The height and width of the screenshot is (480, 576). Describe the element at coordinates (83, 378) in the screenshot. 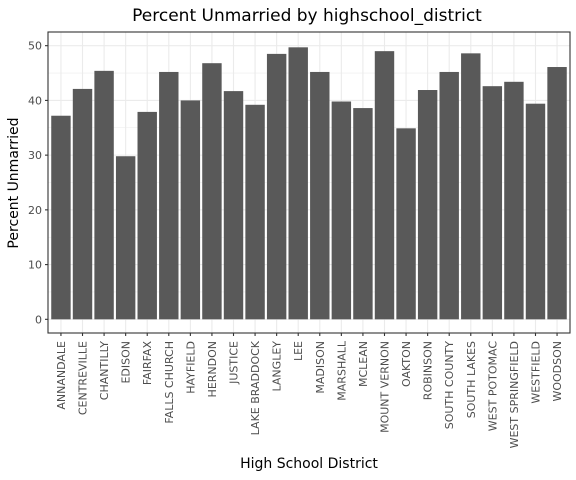

I see `x-tick-label: CENTREVILLE` at that location.